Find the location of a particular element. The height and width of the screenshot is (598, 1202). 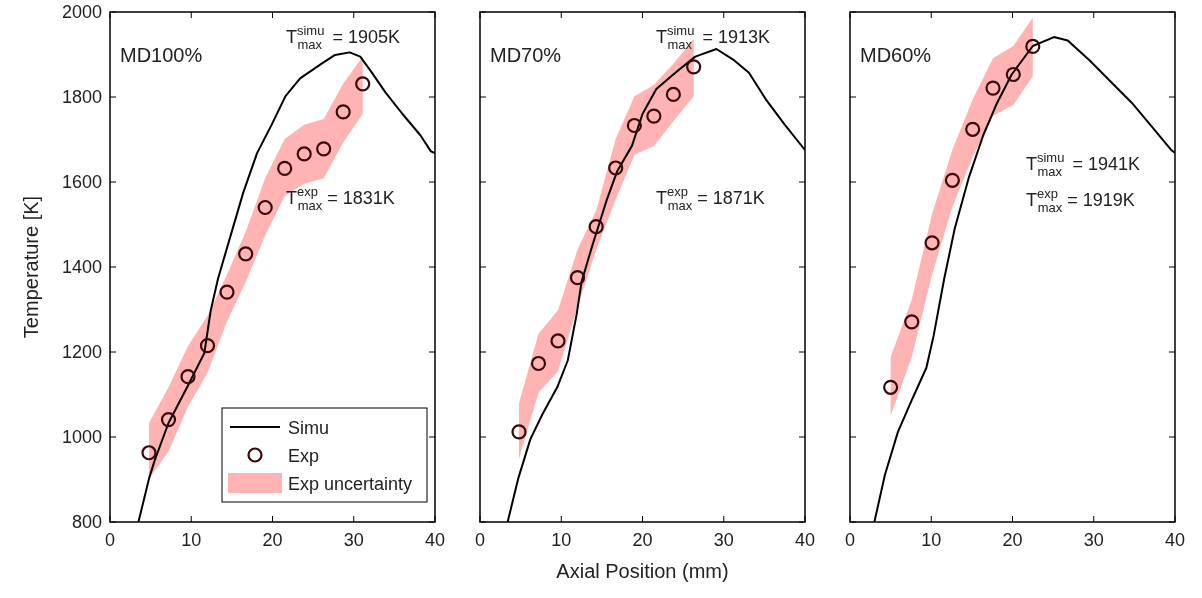

annotation: Exp uncertainty is located at coordinates (350, 484).